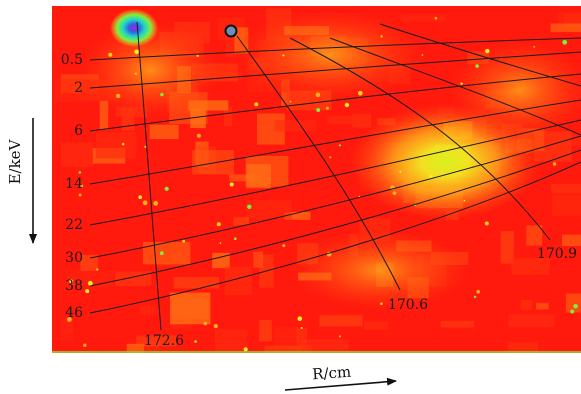 The width and height of the screenshot is (581, 394). I want to click on radius-contour-172.6, so click(149, 176).